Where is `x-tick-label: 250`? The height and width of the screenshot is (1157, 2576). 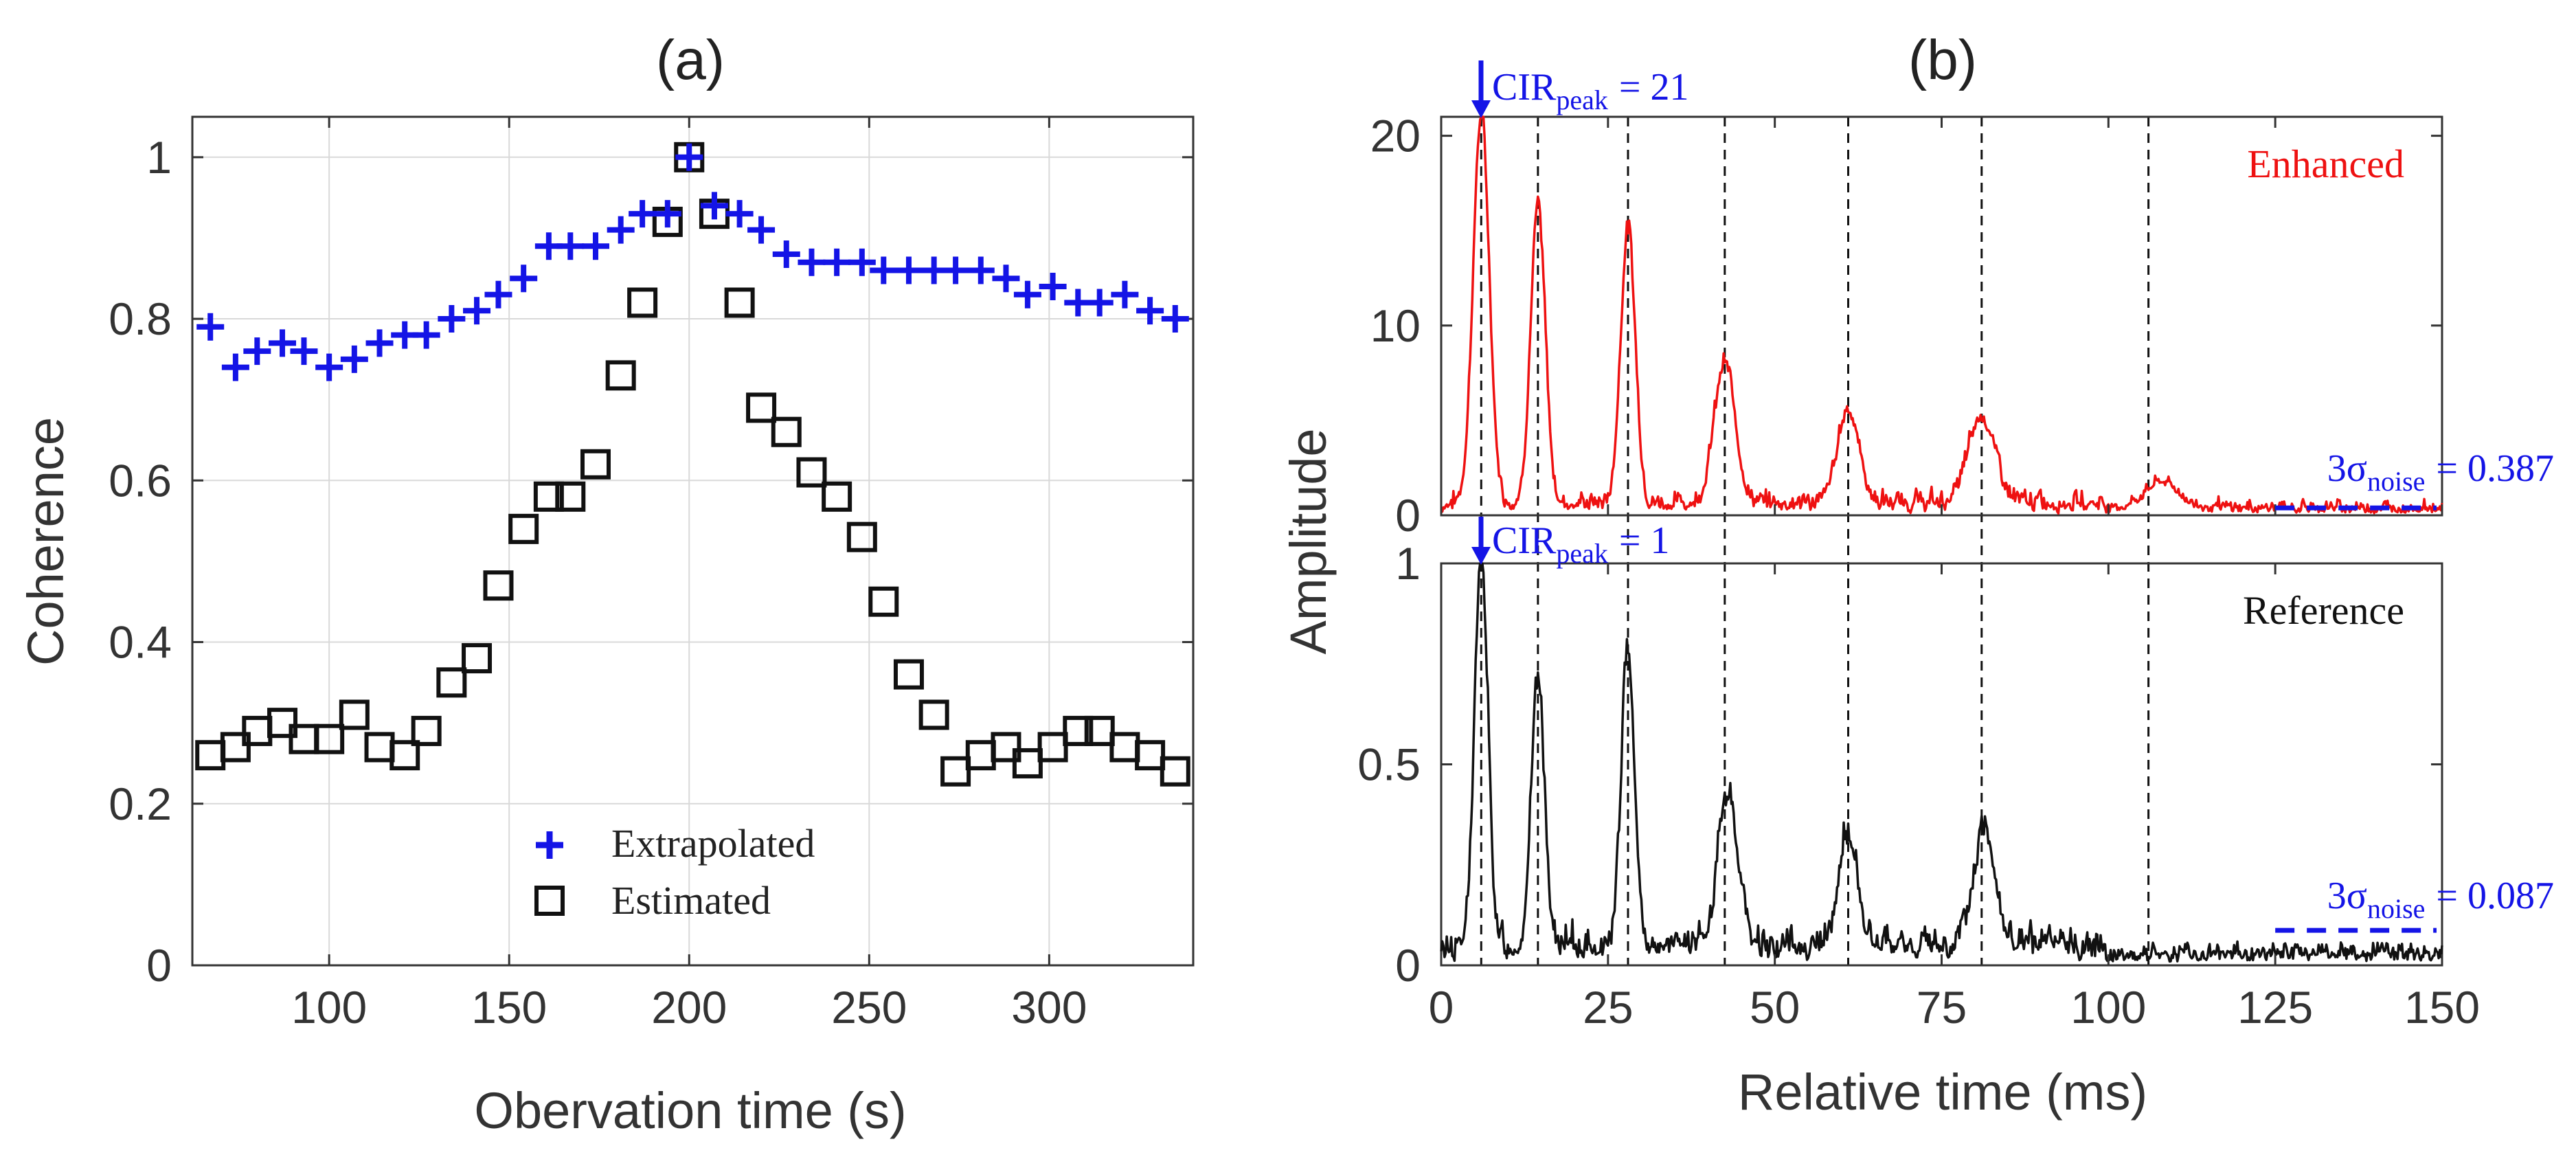 x-tick-label: 250 is located at coordinates (869, 1007).